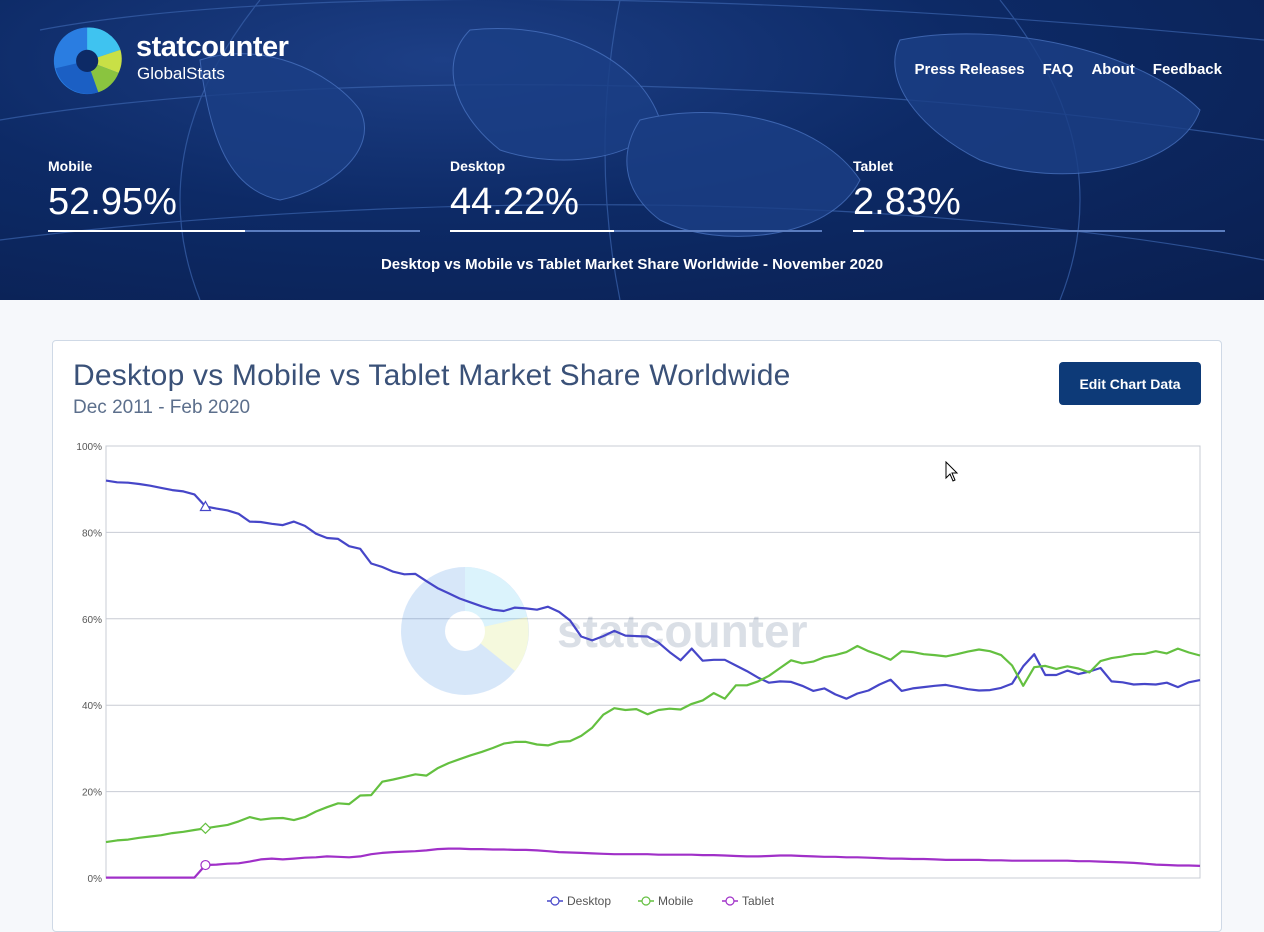  What do you see at coordinates (1187, 69) in the screenshot?
I see `nav-feedback: Feedback` at bounding box center [1187, 69].